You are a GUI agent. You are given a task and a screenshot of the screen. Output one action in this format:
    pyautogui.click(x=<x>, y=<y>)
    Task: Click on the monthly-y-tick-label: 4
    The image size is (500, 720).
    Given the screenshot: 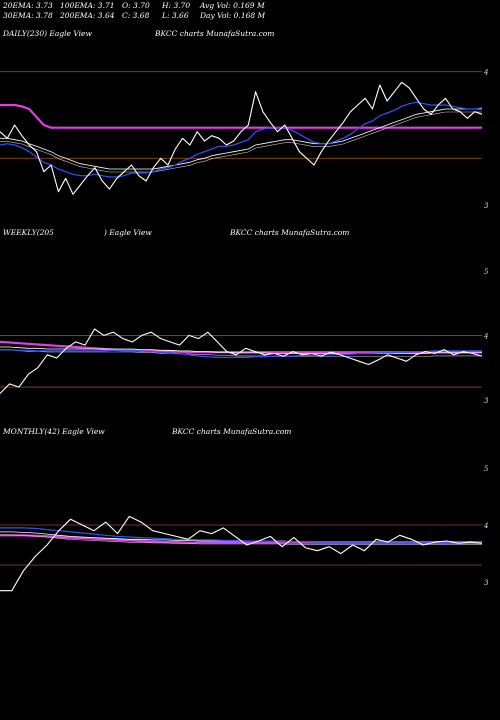 What is the action you would take?
    pyautogui.click(x=485, y=526)
    